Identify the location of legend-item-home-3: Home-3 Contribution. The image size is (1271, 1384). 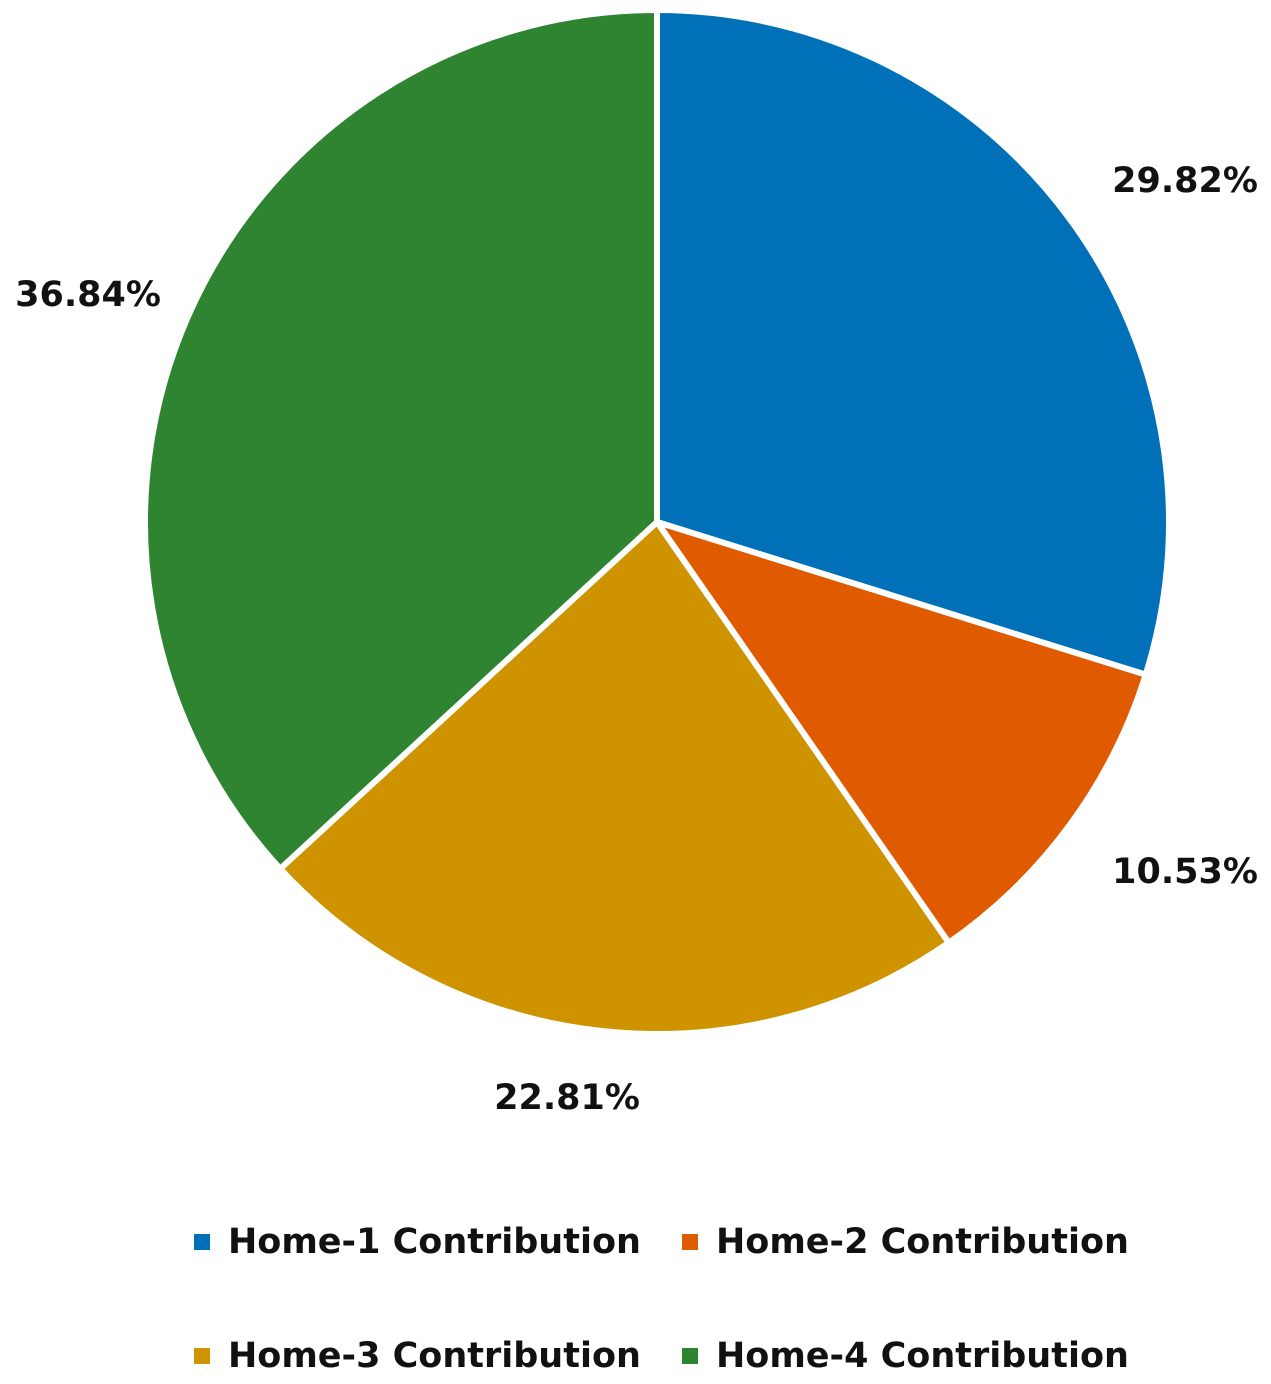
(438, 1356).